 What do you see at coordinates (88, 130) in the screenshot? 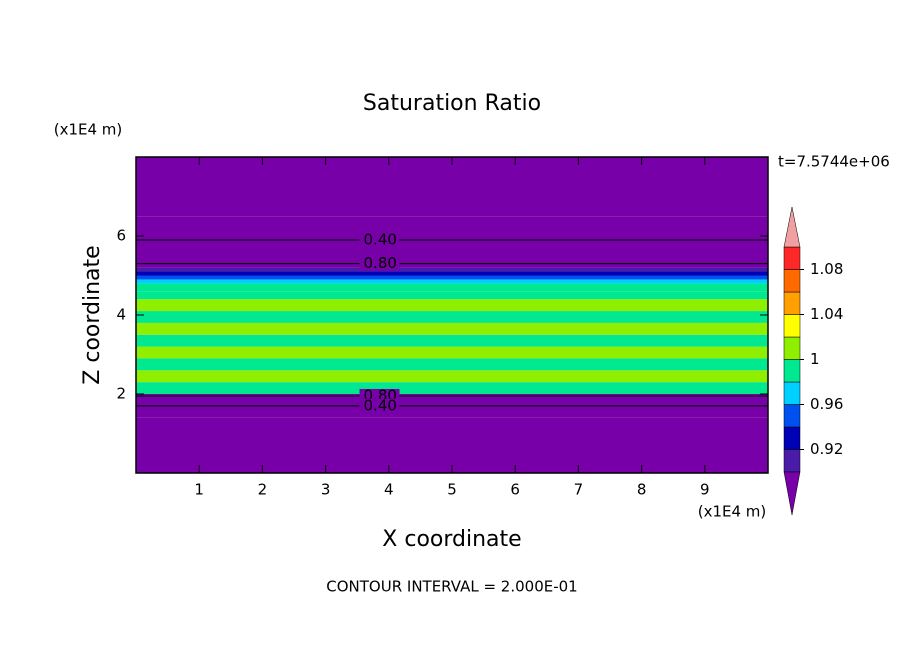
I see `y-unit: (x1E4 m)` at bounding box center [88, 130].